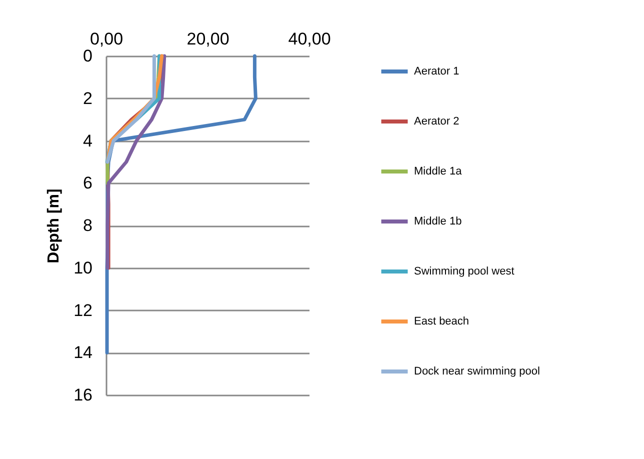 The width and height of the screenshot is (644, 459). Describe the element at coordinates (438, 172) in the screenshot. I see `legend-label: Middle 1a` at that location.